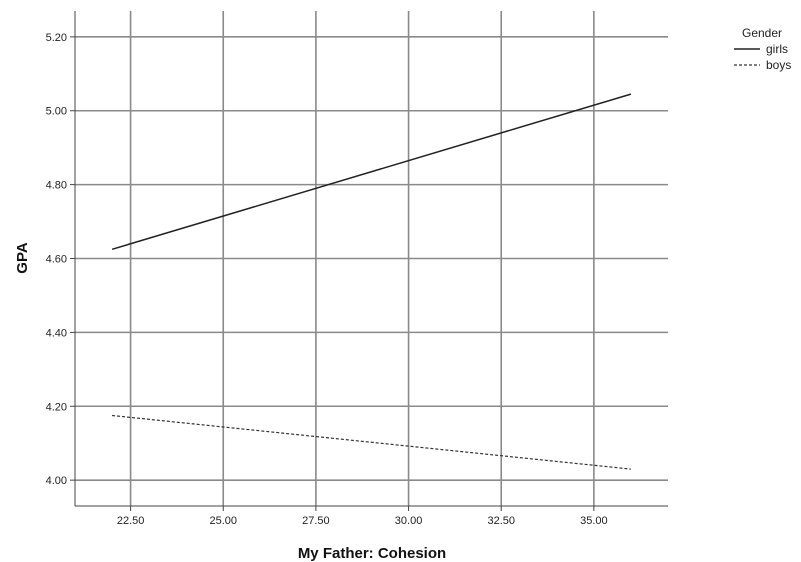  What do you see at coordinates (316, 521) in the screenshot?
I see `x-tick-label: 27.50` at bounding box center [316, 521].